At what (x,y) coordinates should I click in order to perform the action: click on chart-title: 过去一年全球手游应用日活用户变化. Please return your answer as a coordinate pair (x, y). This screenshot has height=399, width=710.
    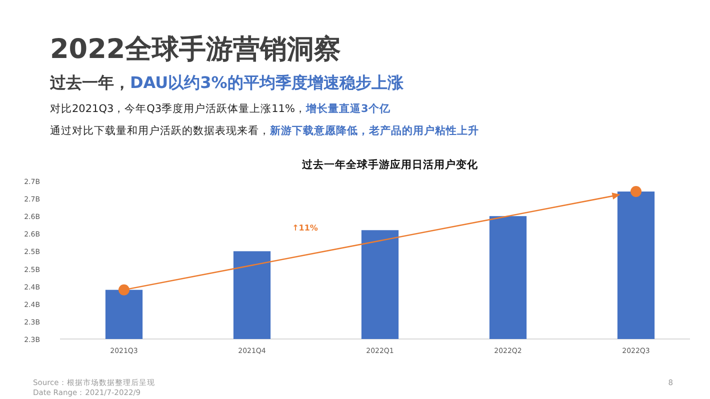
    Looking at the image, I should click on (390, 164).